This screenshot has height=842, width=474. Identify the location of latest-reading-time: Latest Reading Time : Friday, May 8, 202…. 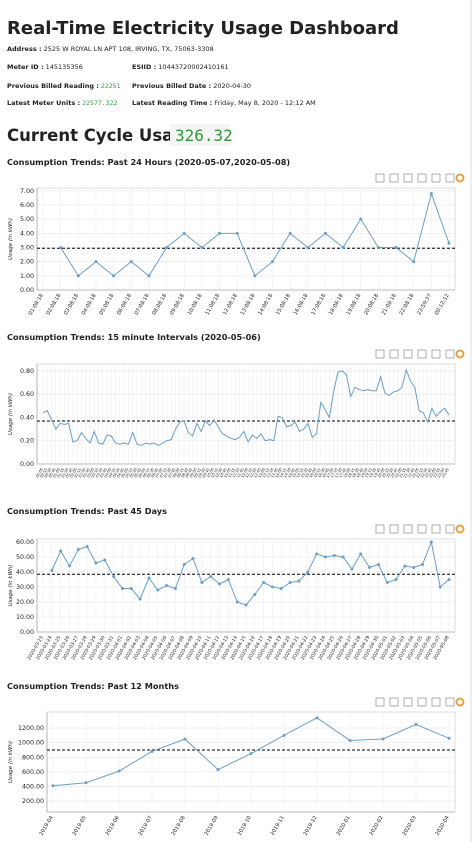
(224, 103).